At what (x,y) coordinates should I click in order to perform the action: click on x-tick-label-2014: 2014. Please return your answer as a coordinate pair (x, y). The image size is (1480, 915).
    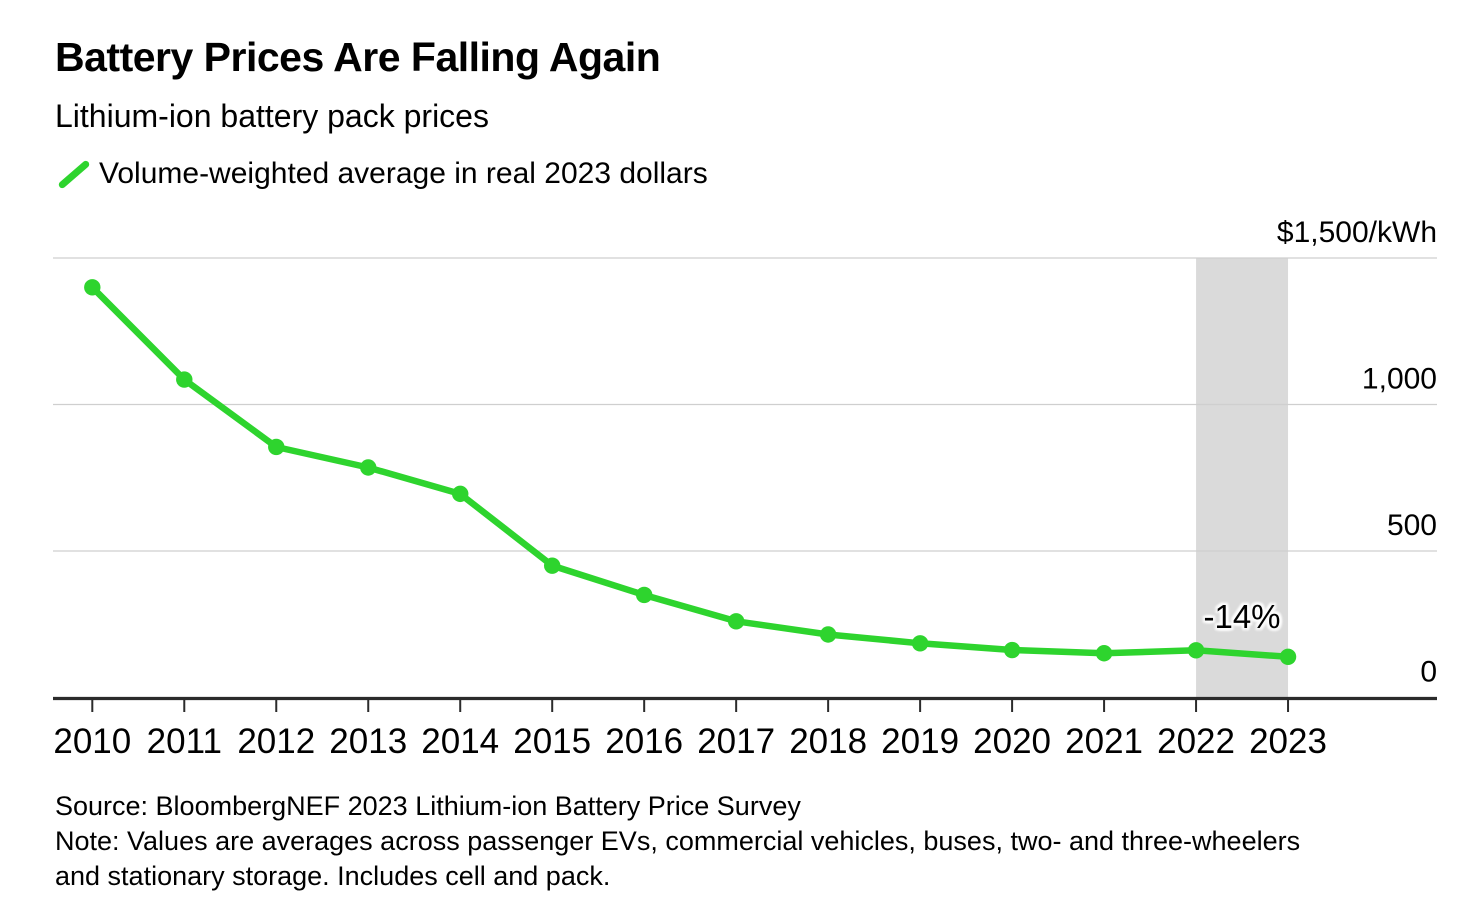
    Looking at the image, I should click on (460, 741).